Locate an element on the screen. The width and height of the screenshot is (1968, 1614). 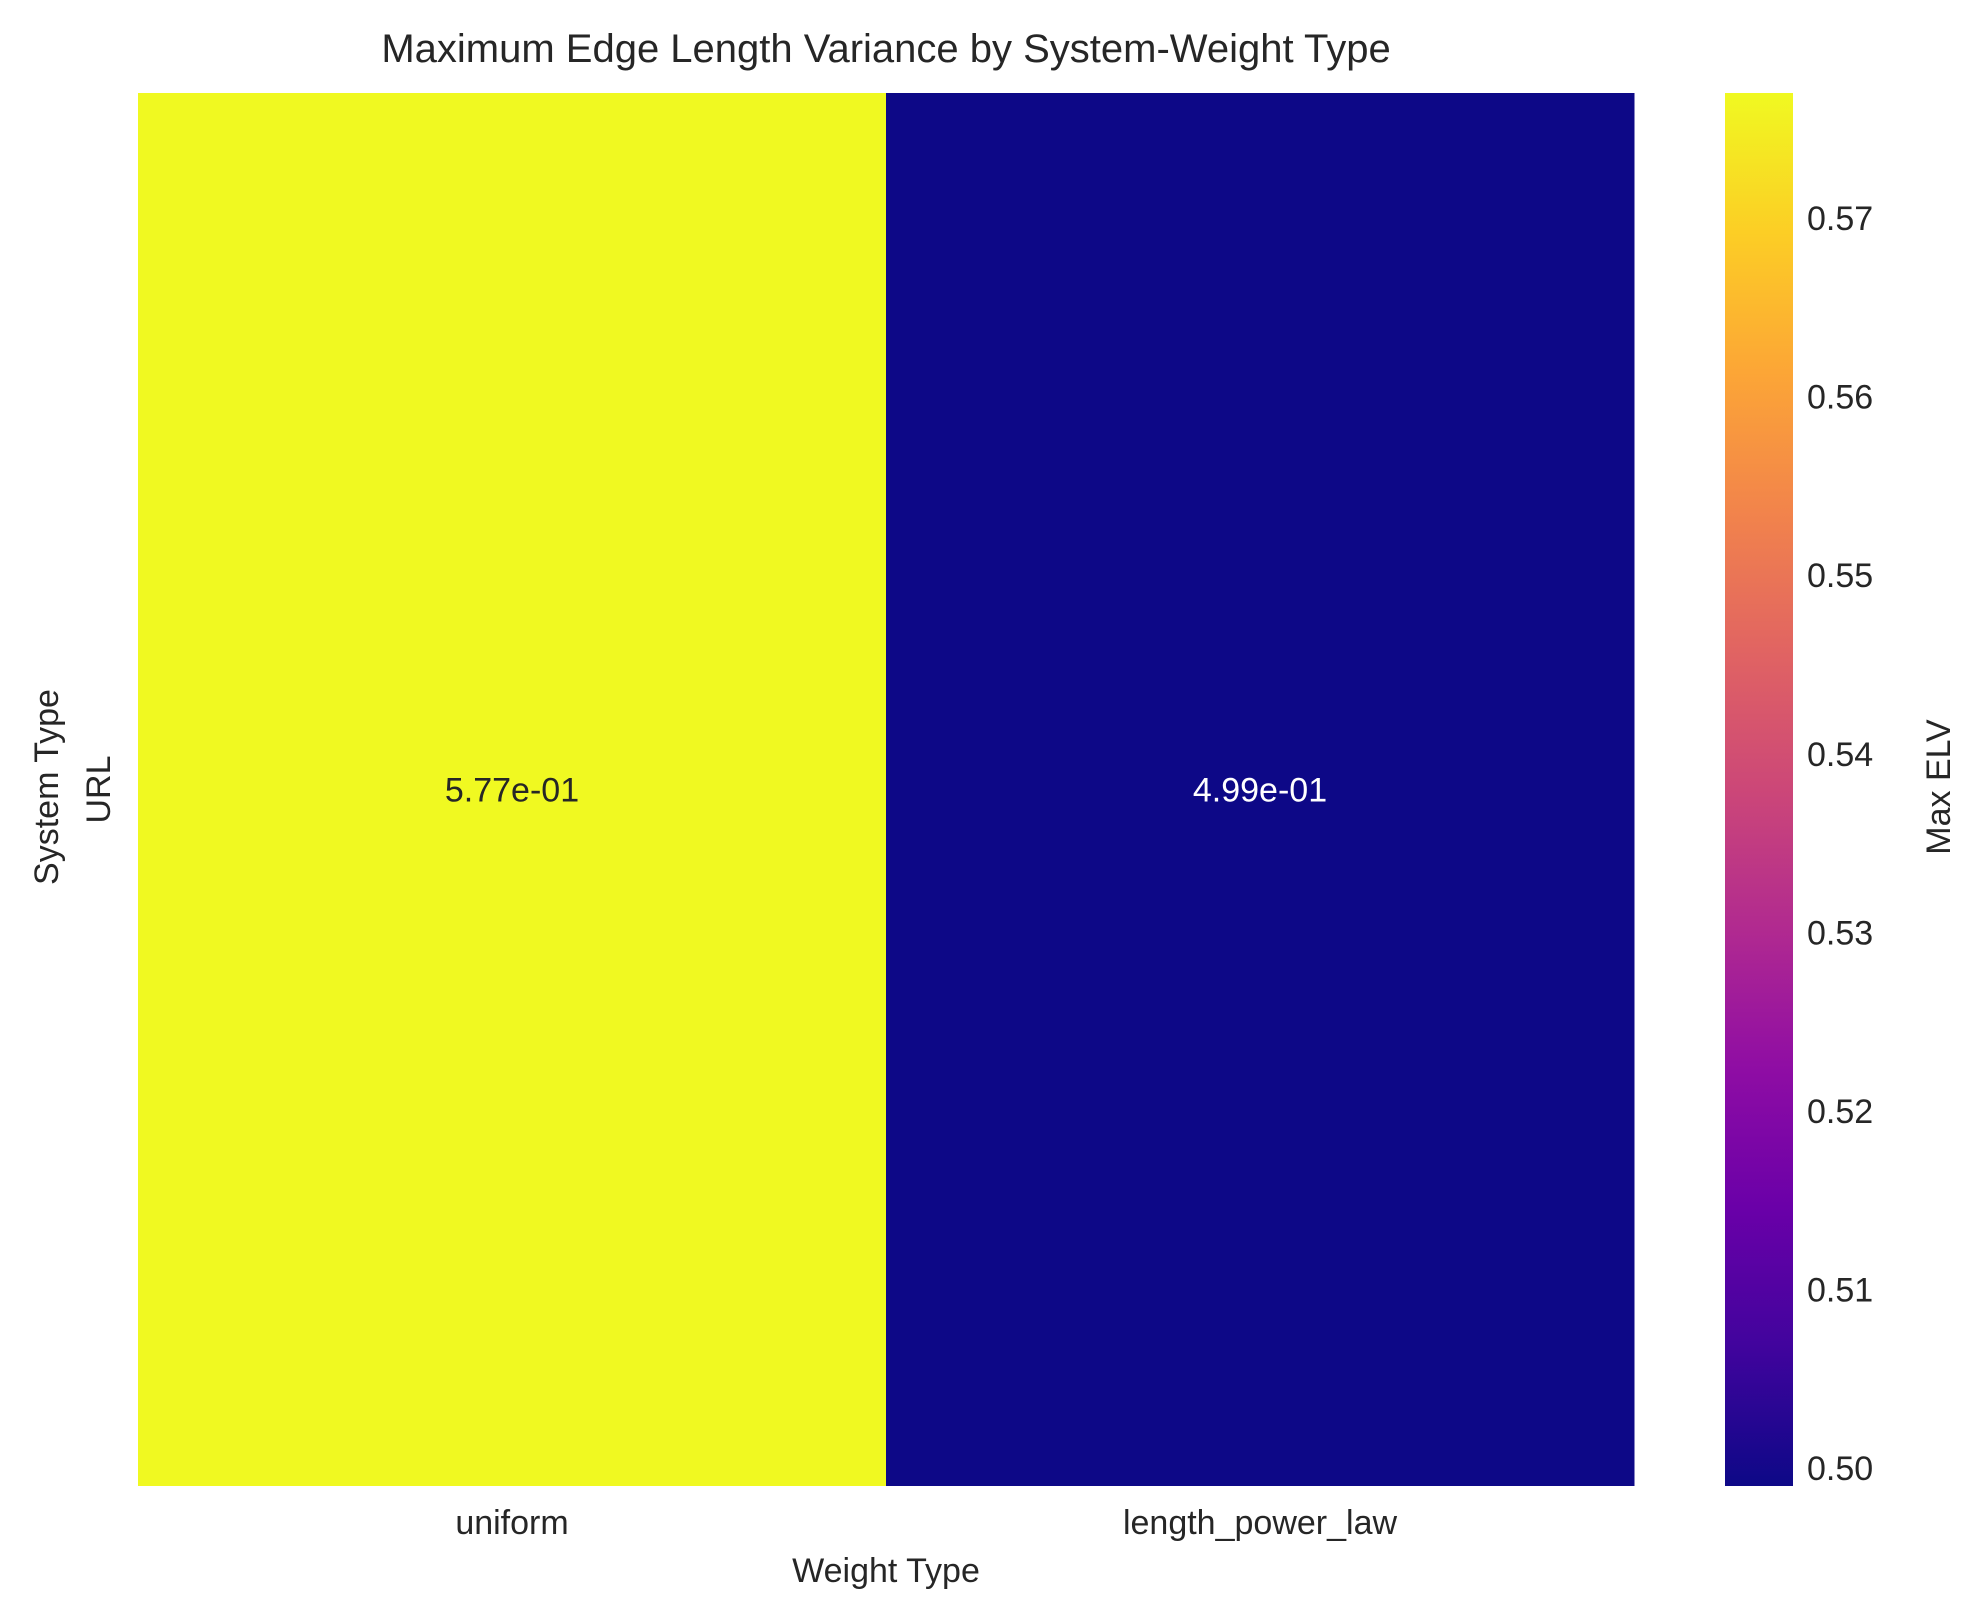
colorbar-ticks: 0.50 0.51 0.52 0.53 0.54 0.55 0.56 0.57 is located at coordinates (1840, 844).